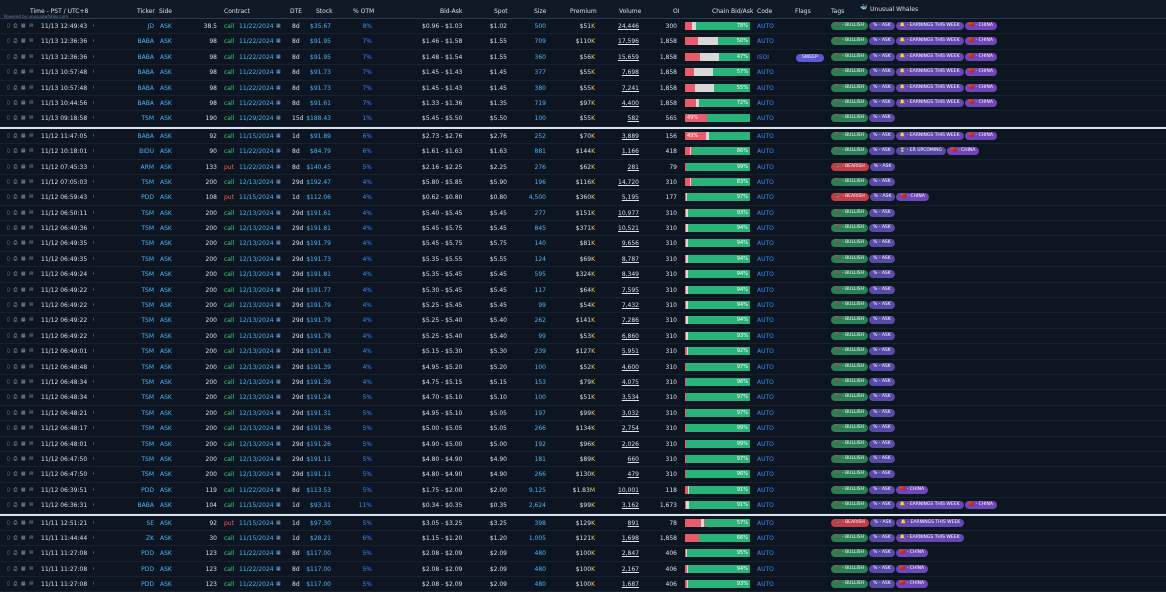  What do you see at coordinates (633, 459) in the screenshot?
I see `row-volume: 660` at bounding box center [633, 459].